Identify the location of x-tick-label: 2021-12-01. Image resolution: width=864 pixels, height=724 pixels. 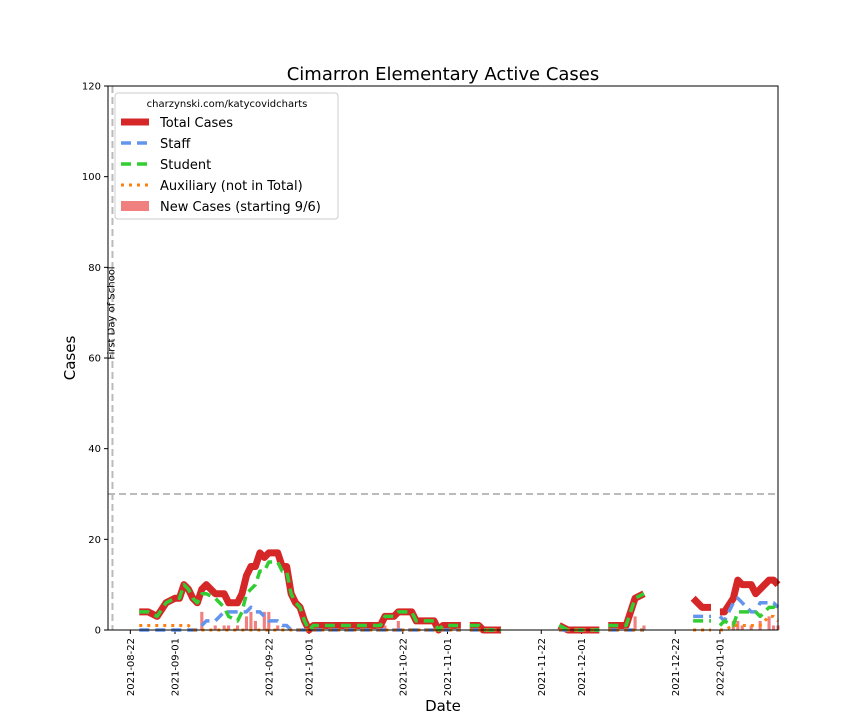
(582, 667).